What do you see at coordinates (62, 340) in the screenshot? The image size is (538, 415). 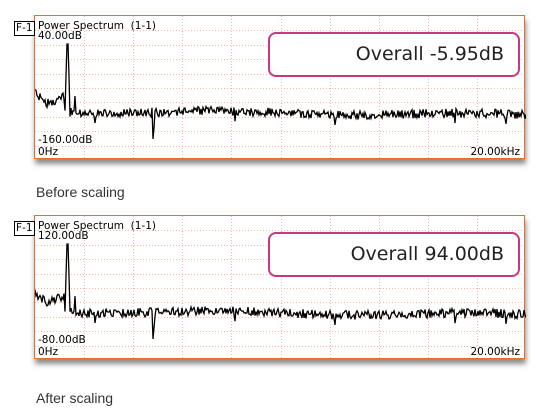 I see `y-axis-bottom-label: -80.00dB` at bounding box center [62, 340].